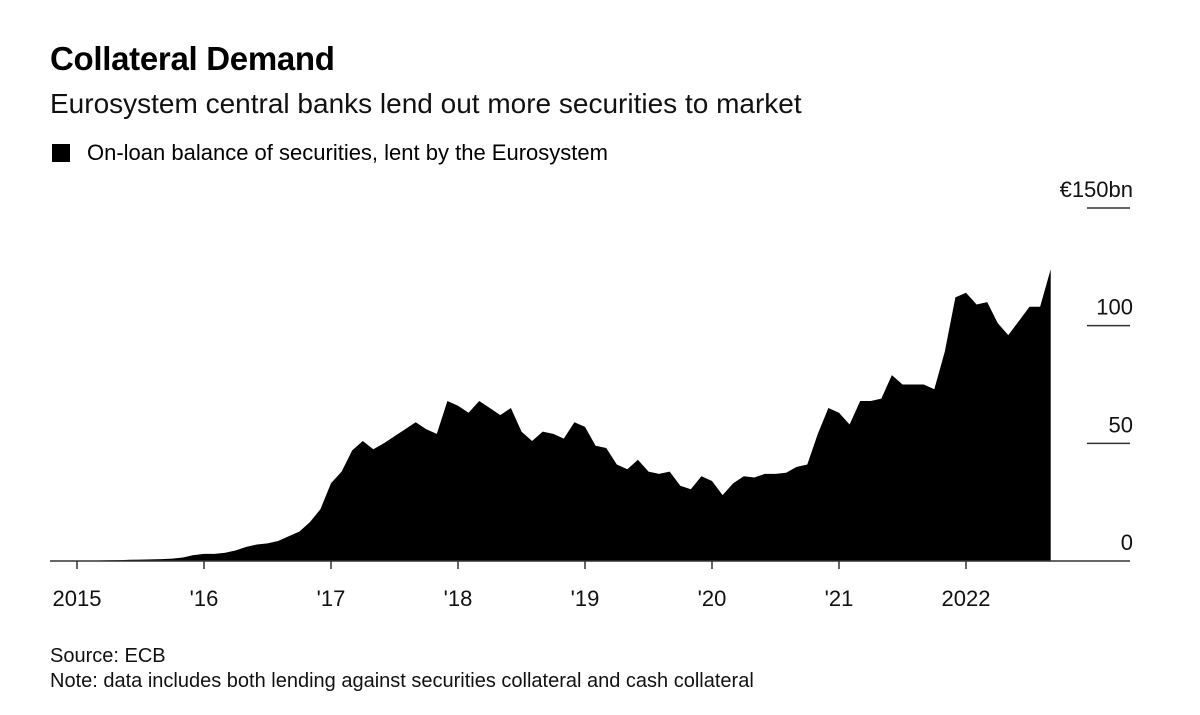  I want to click on x-axis: 2015 '16 '17 '18 '19 '20 '21 2022, so click(522, 586).